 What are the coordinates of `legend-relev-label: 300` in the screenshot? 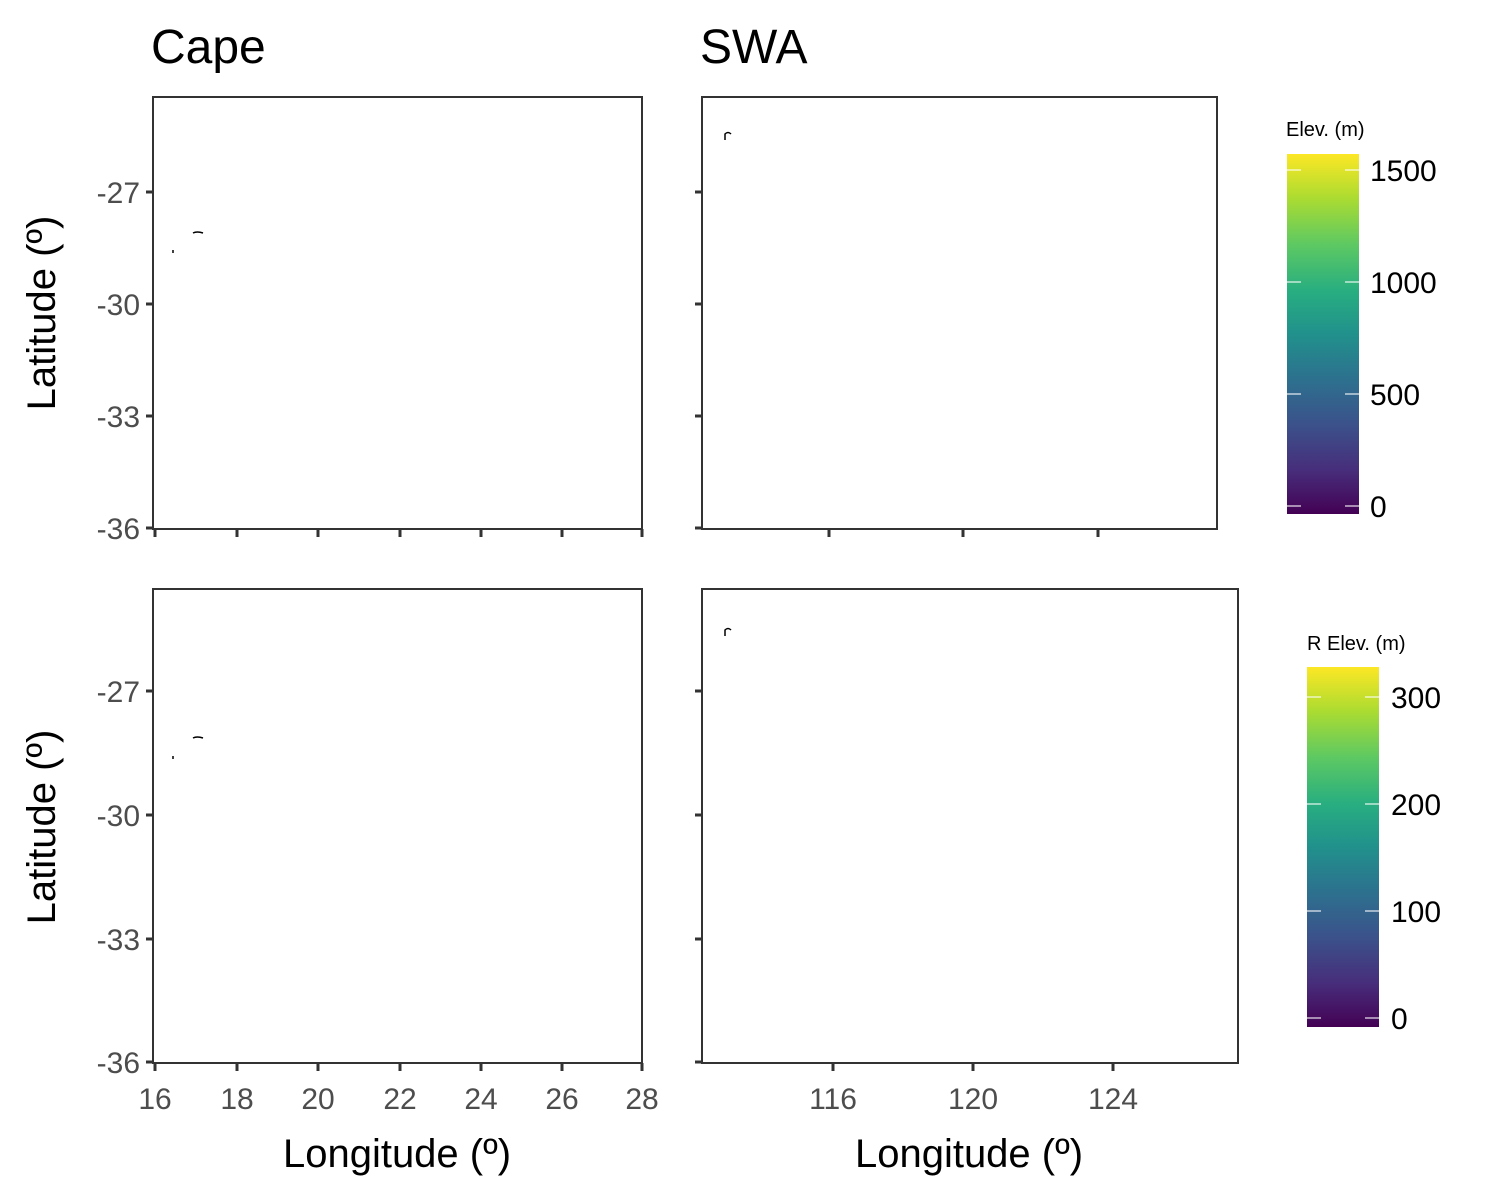 It's located at (1416, 698).